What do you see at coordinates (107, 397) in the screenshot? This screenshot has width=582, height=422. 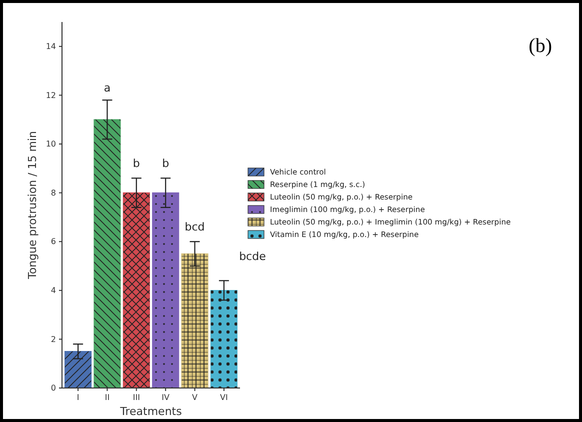 I see `x-tick-label: II` at bounding box center [107, 397].